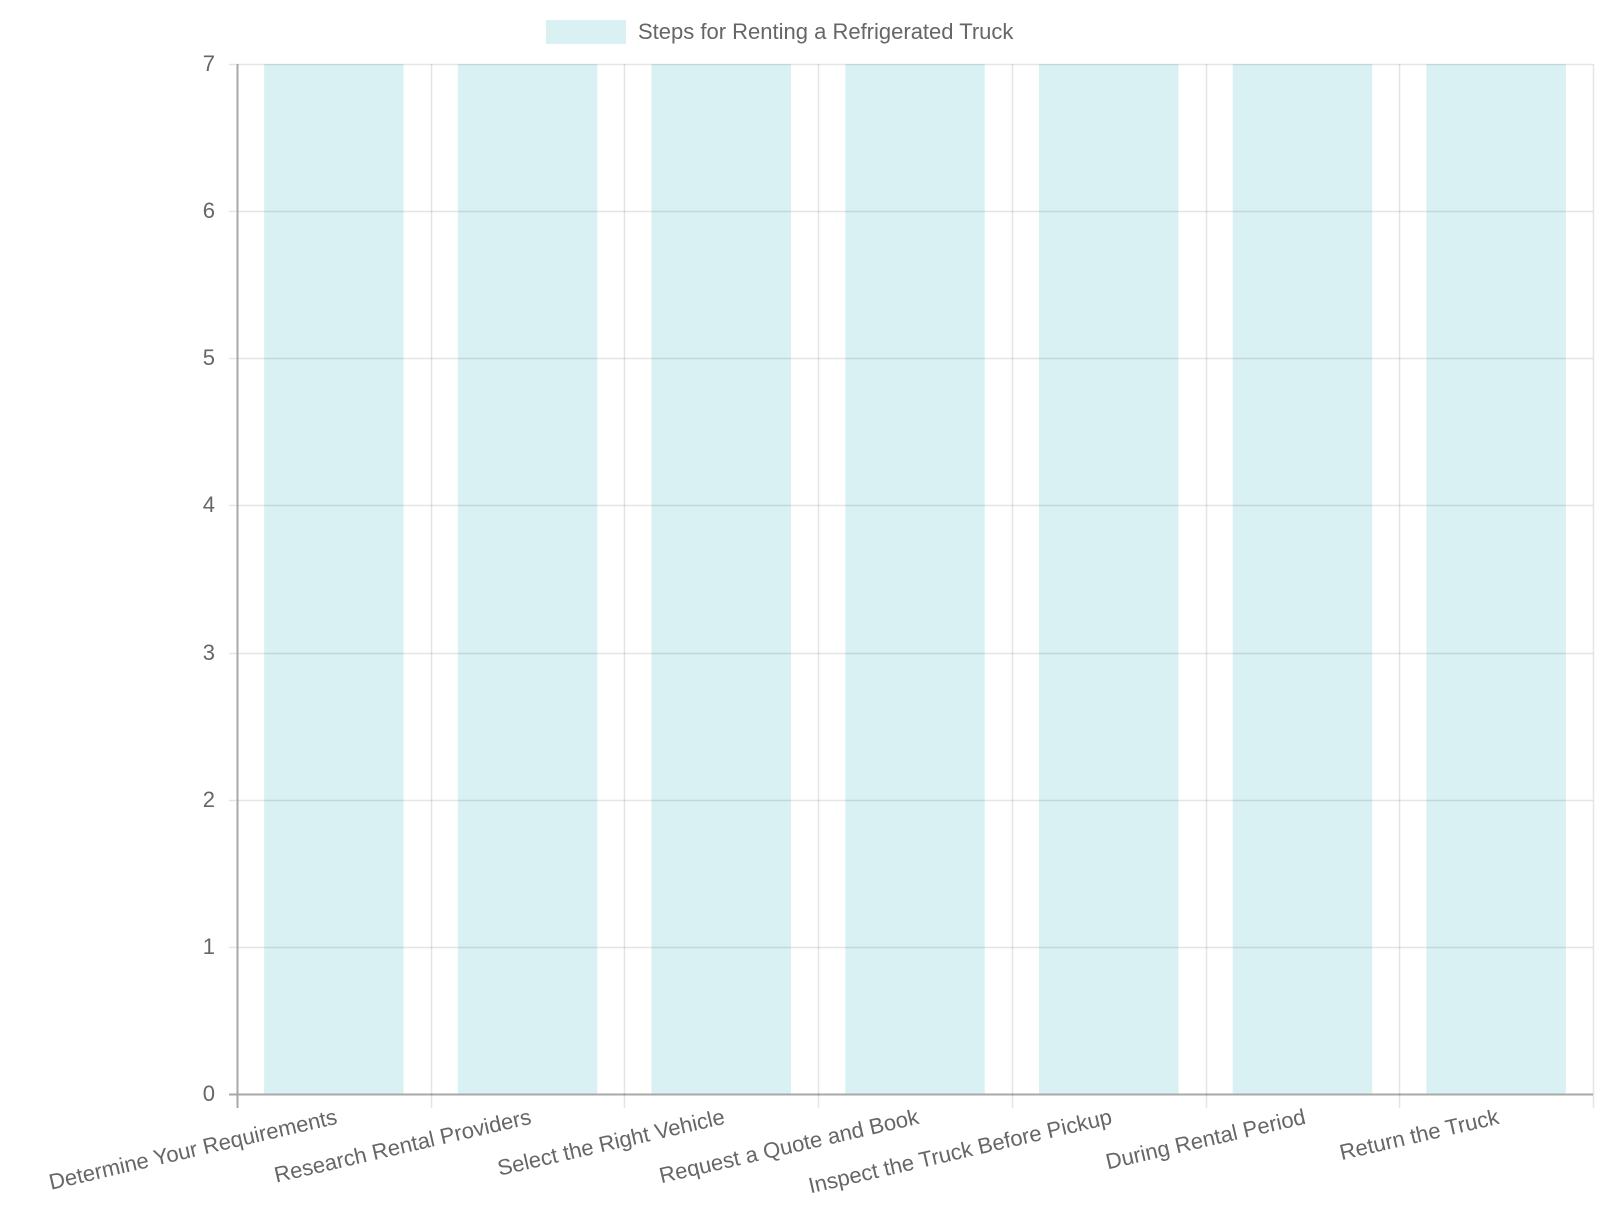 Image resolution: width=1600 pixels, height=1205 pixels. Describe the element at coordinates (208, 652) in the screenshot. I see `y-tick-label: 3` at that location.